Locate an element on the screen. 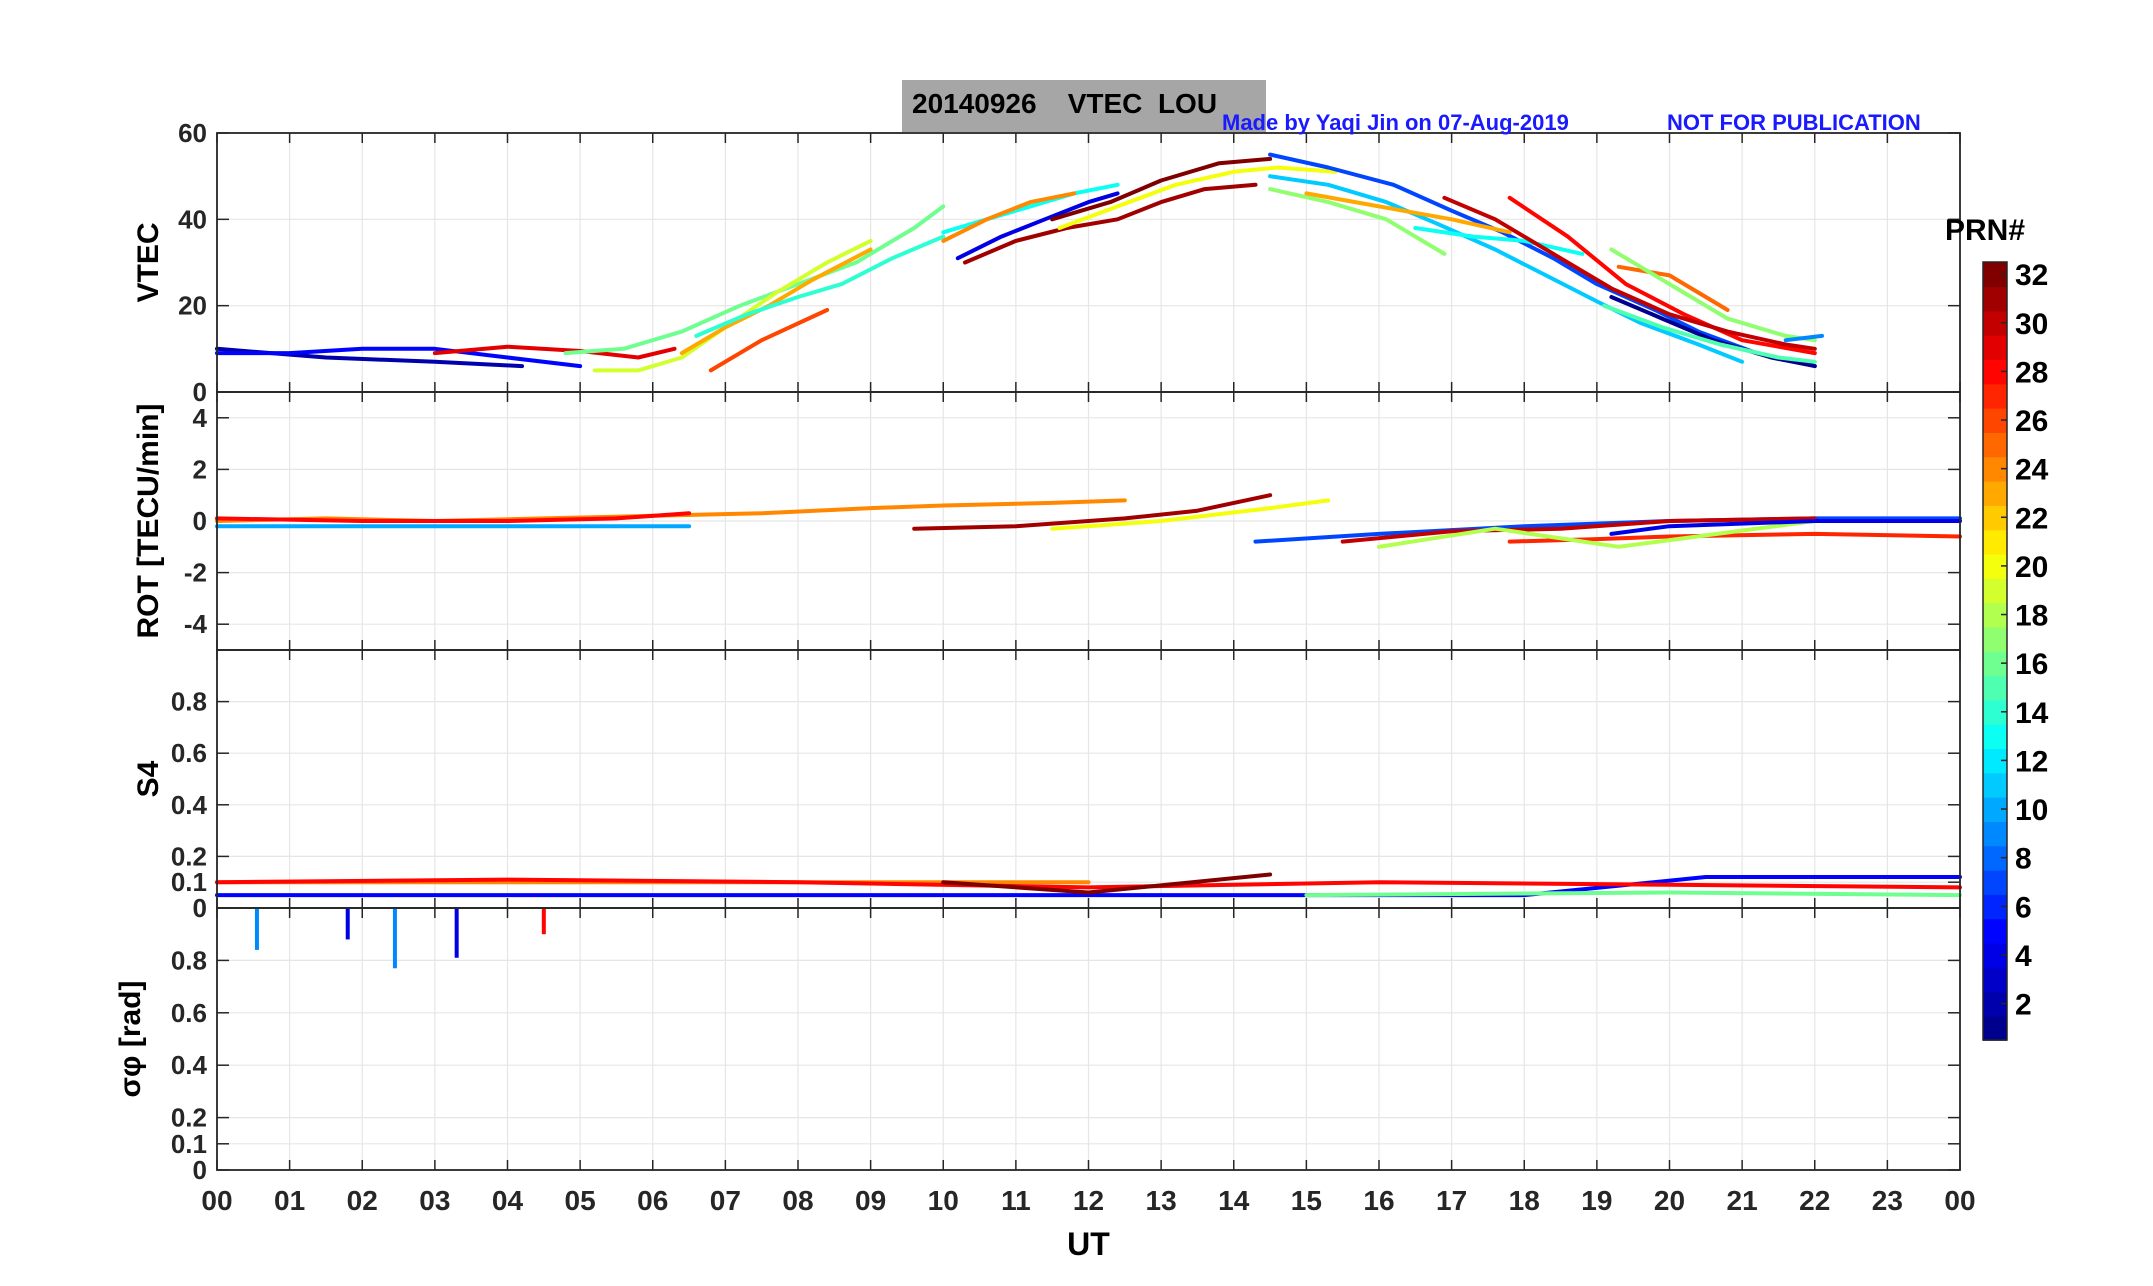  y-tick-label: -4 is located at coordinates (196, 624).